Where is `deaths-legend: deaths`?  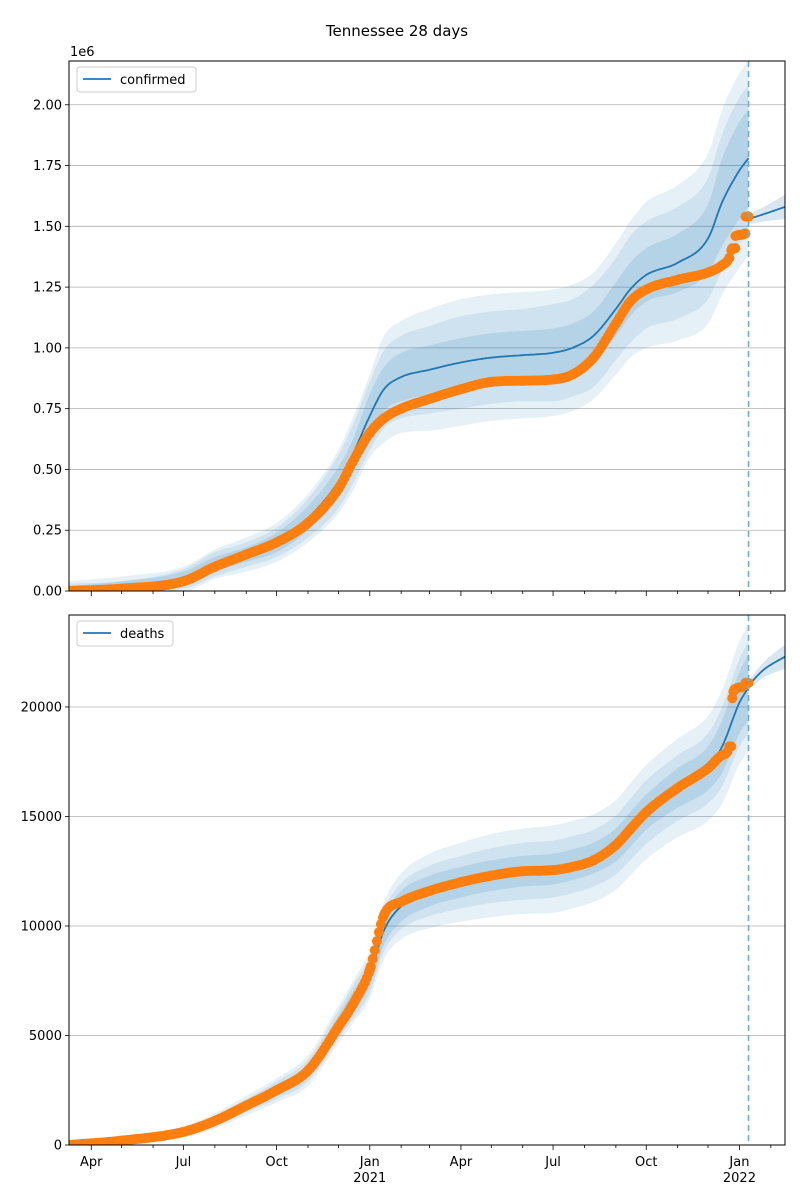 deaths-legend: deaths is located at coordinates (125, 633).